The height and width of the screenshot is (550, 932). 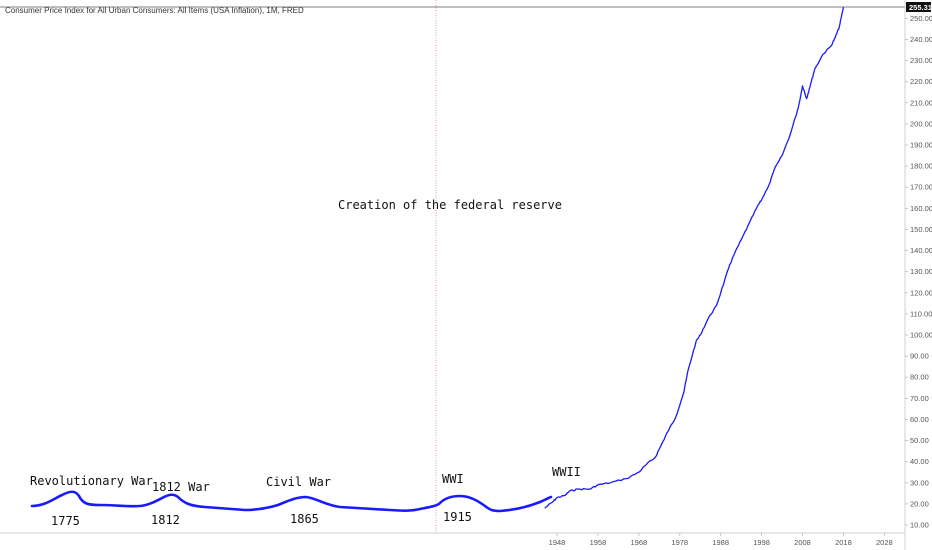 I want to click on y-tick-label: 120.00, so click(x=921, y=292).